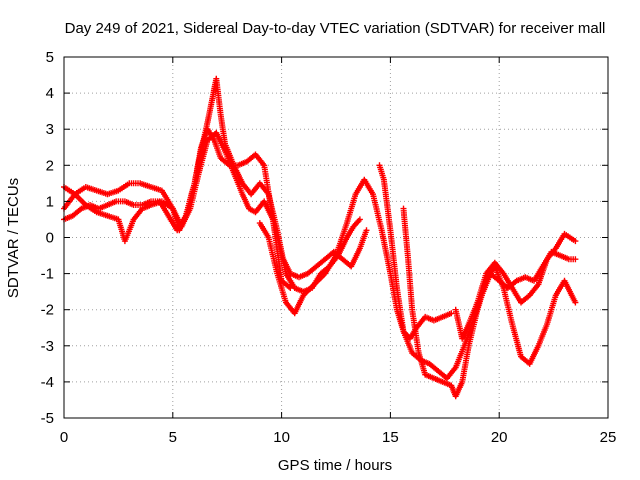 The image size is (640, 480). Describe the element at coordinates (608, 437) in the screenshot. I see `x-tick-label: 25` at that location.